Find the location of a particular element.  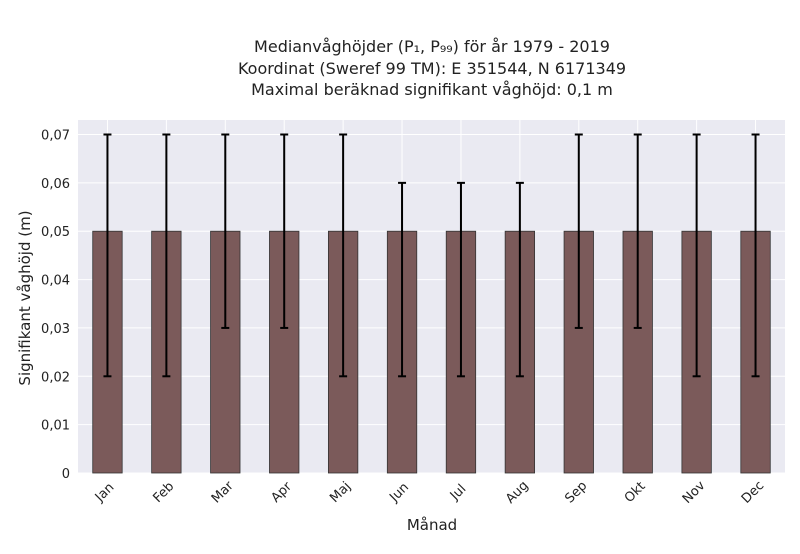

error-bar-apr is located at coordinates (284, 231).